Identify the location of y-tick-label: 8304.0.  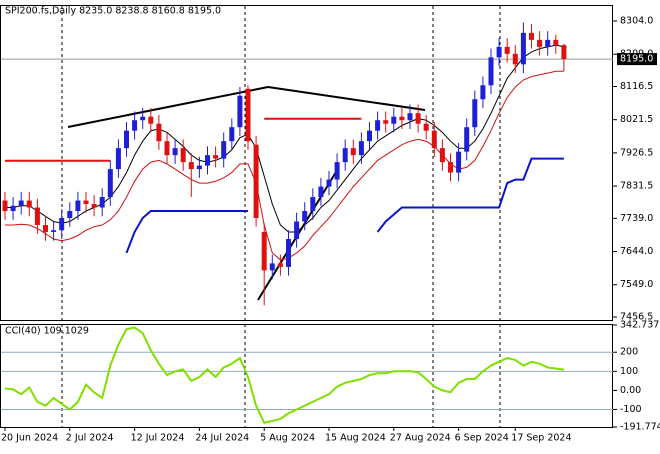
(636, 21).